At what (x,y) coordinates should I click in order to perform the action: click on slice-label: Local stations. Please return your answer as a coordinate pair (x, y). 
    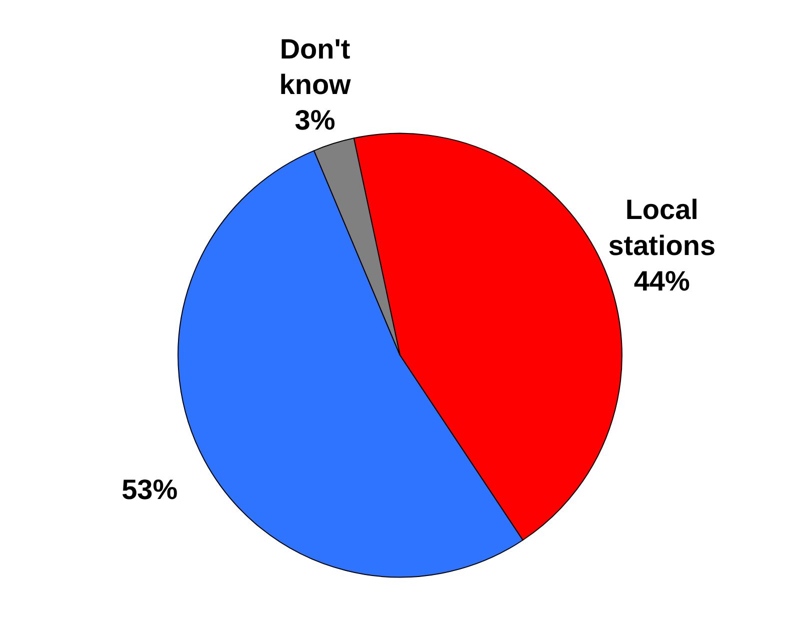
    Looking at the image, I should click on (662, 227).